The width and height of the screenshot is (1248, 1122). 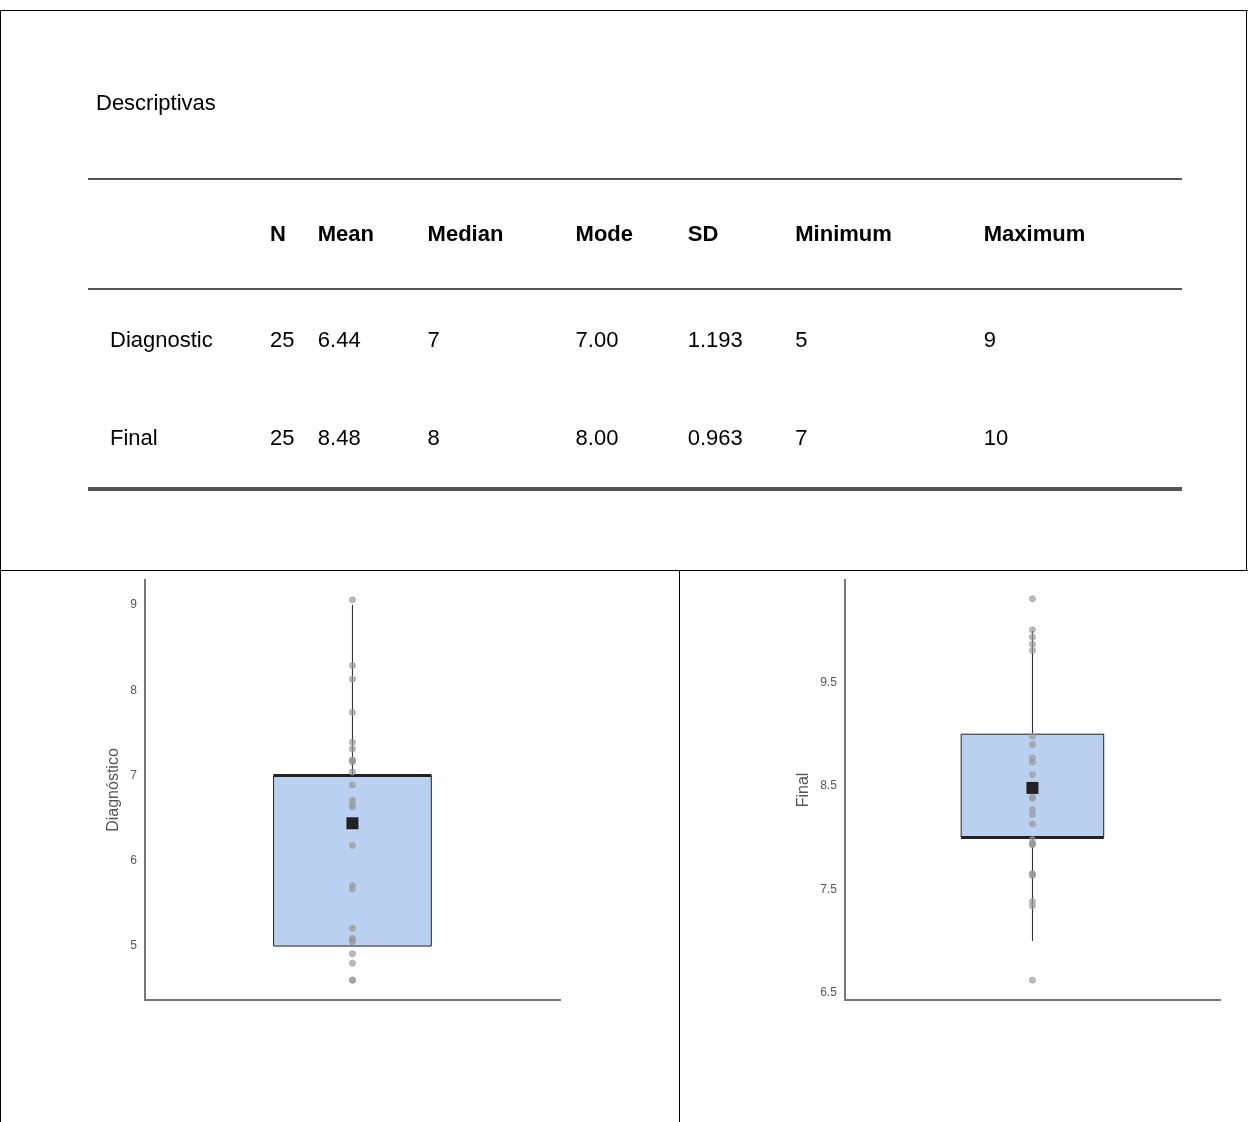 What do you see at coordinates (597, 437) in the screenshot?
I see `text: 8.00` at bounding box center [597, 437].